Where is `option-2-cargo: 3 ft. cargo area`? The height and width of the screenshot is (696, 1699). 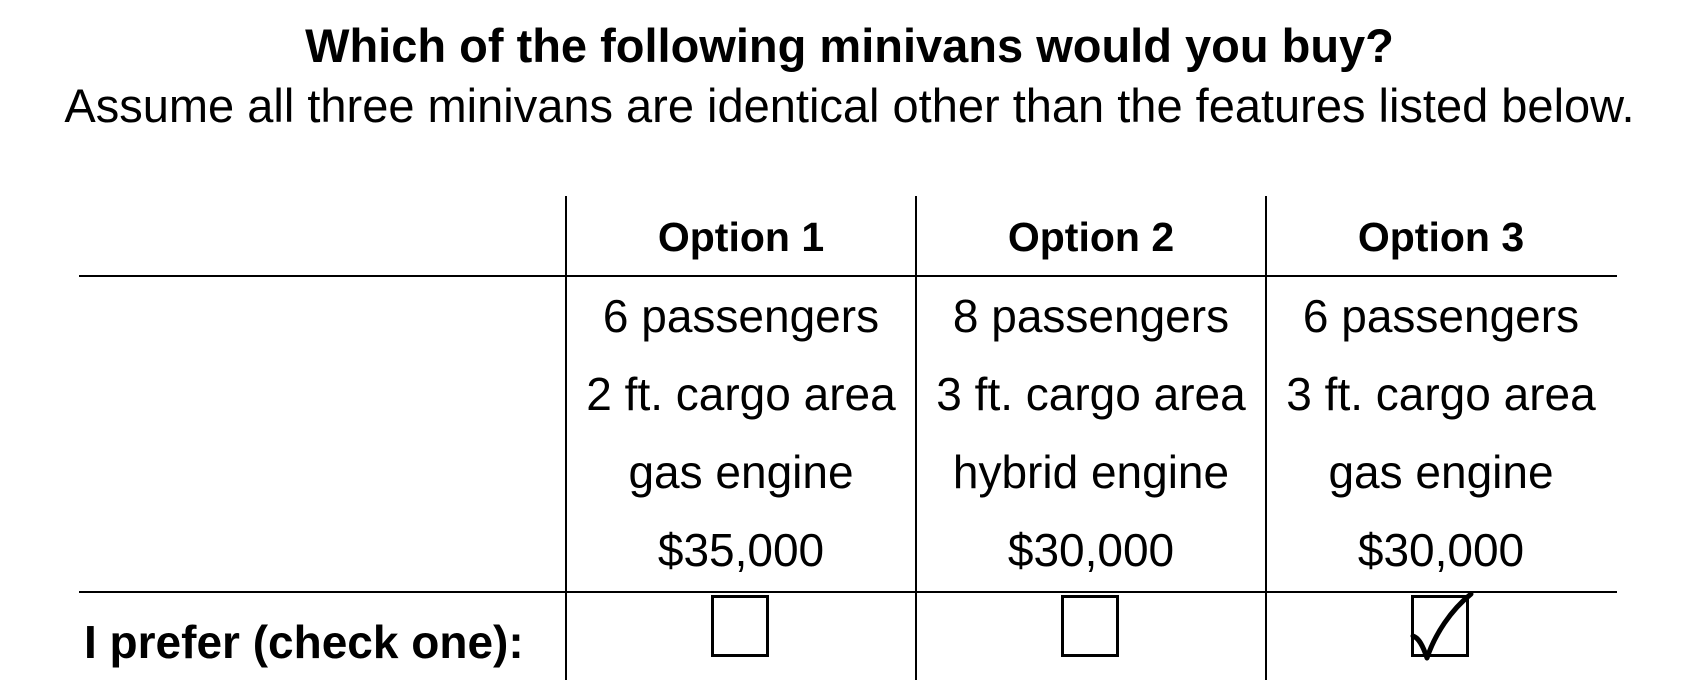 option-2-cargo: 3 ft. cargo area is located at coordinates (1091, 394).